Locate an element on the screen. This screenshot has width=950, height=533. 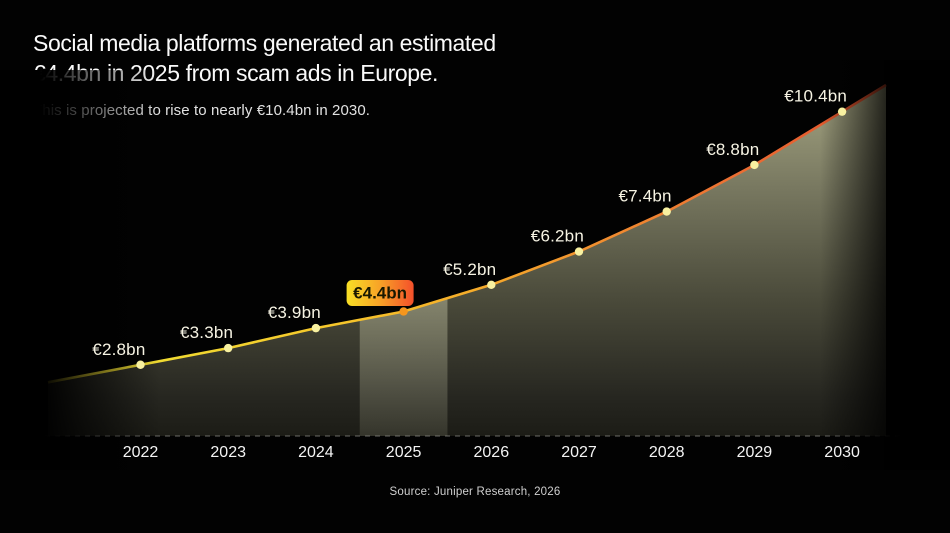
x-axis-label: 2023 is located at coordinates (228, 452).